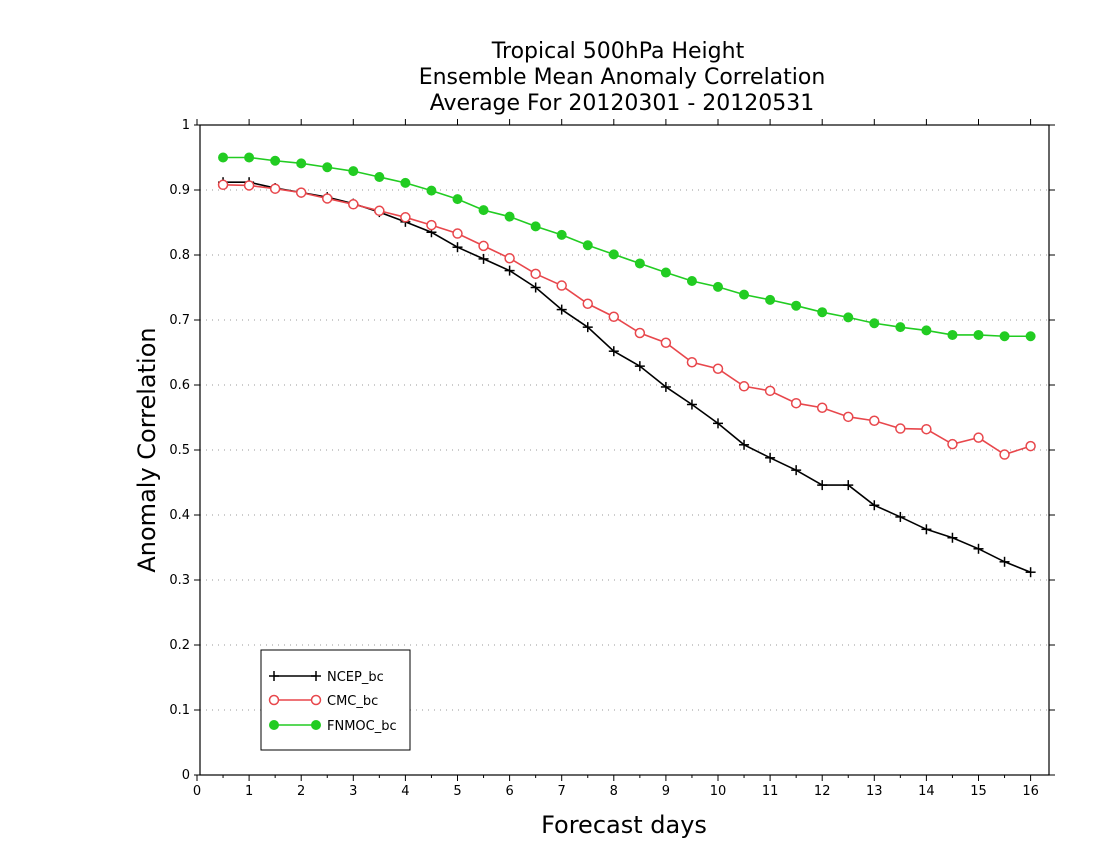 The height and width of the screenshot is (850, 1100). Describe the element at coordinates (179, 710) in the screenshot. I see `y-tick-label: 0.1` at that location.